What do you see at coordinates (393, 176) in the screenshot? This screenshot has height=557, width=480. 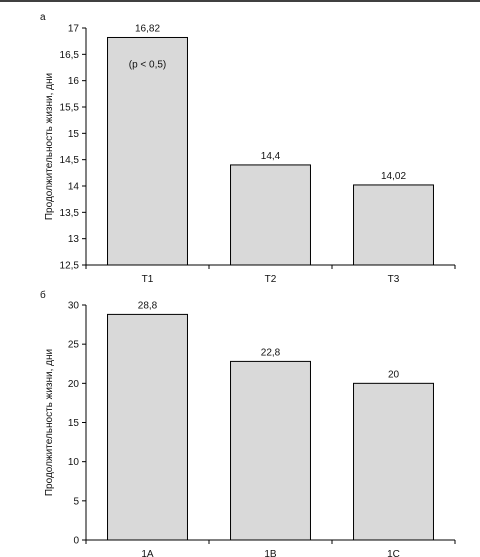 I see `data-label: 14,02` at bounding box center [393, 176].